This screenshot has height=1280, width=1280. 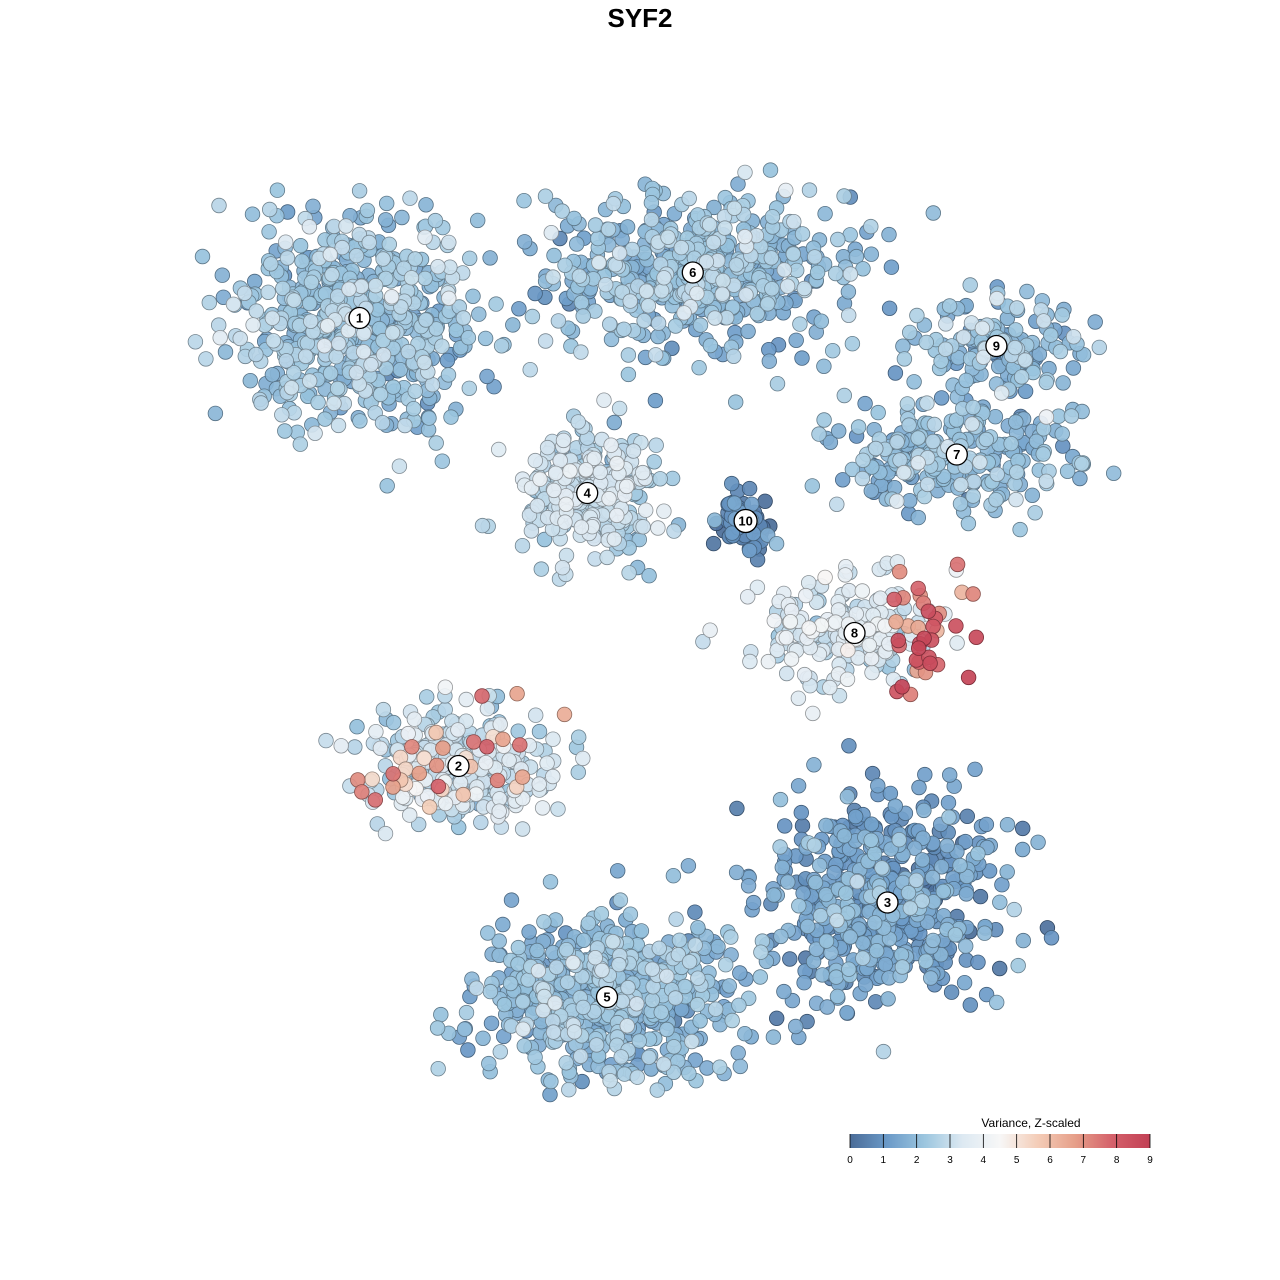 What do you see at coordinates (1000, 1141) in the screenshot?
I see `colorbar-legend: Variance, Z-scaled 0 1 2 3 4 5 6 7 8 9` at bounding box center [1000, 1141].